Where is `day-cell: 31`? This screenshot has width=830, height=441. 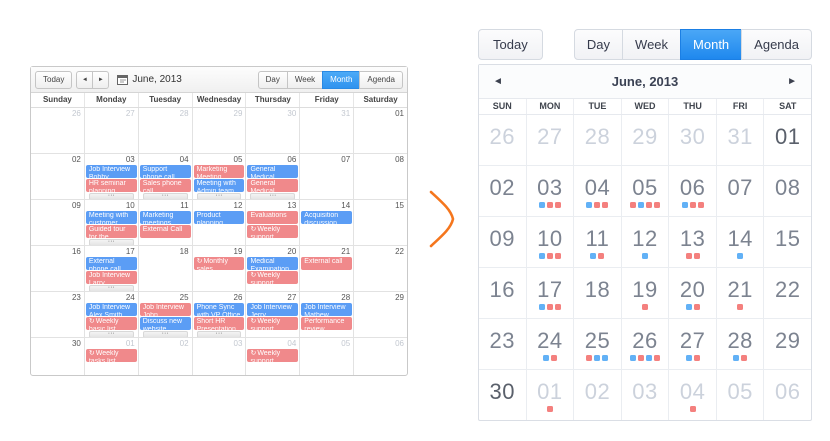 day-cell: 31 is located at coordinates (327, 130).